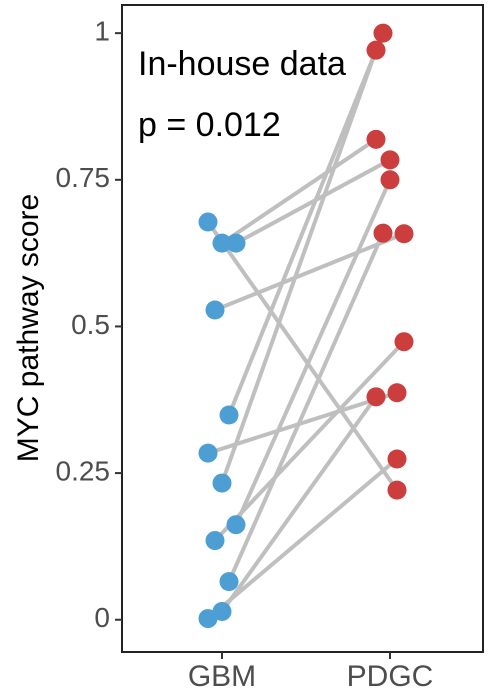 Image resolution: width=497 pixels, height=698 pixels. What do you see at coordinates (390, 676) in the screenshot?
I see `x-tick-label: PDGC` at bounding box center [390, 676].